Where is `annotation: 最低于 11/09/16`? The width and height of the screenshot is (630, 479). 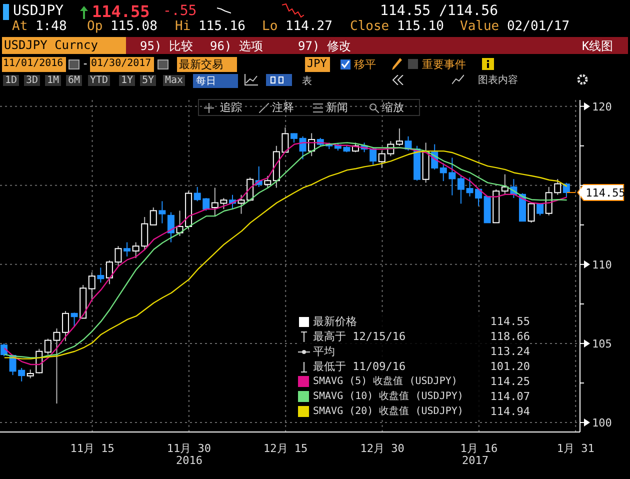
annotation: 最低于 11/09/16 is located at coordinates (360, 366).